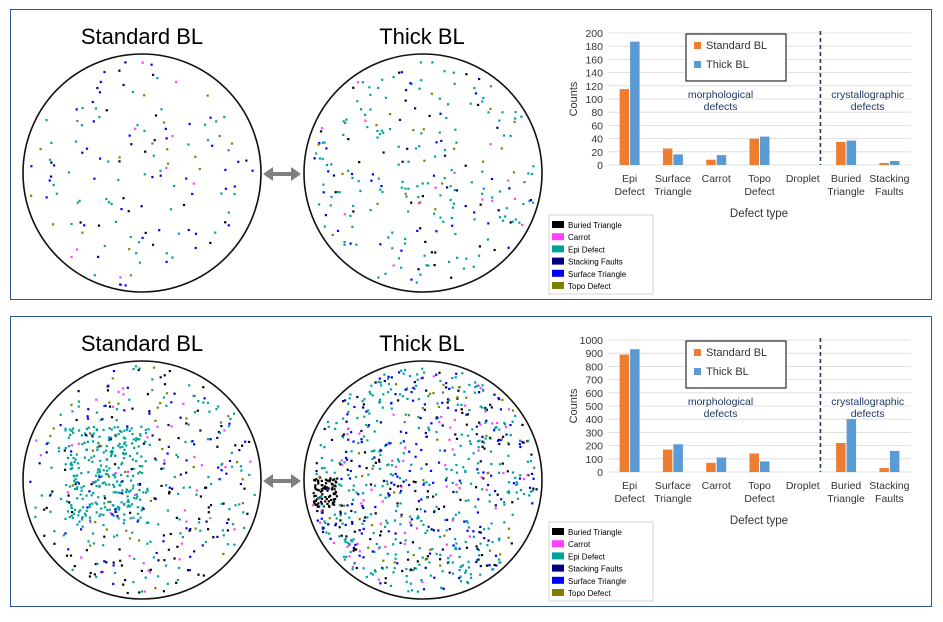  Describe the element at coordinates (673, 486) in the screenshot. I see `x-tick-label: Surface` at that location.